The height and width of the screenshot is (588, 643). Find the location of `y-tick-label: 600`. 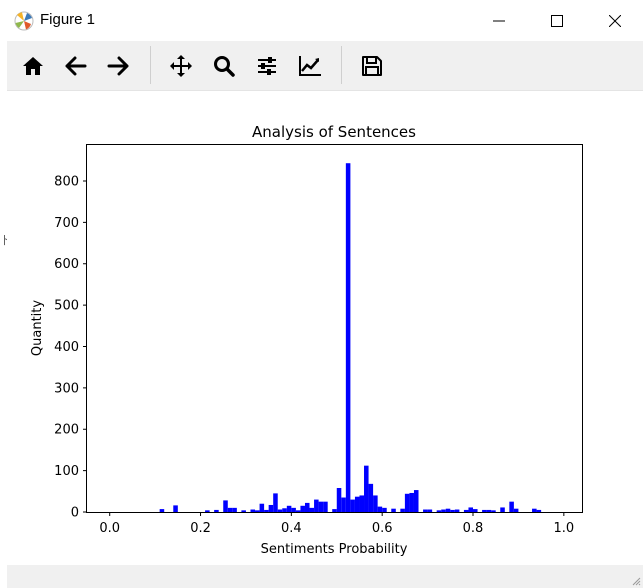

y-tick-label: 600 is located at coordinates (66, 264).